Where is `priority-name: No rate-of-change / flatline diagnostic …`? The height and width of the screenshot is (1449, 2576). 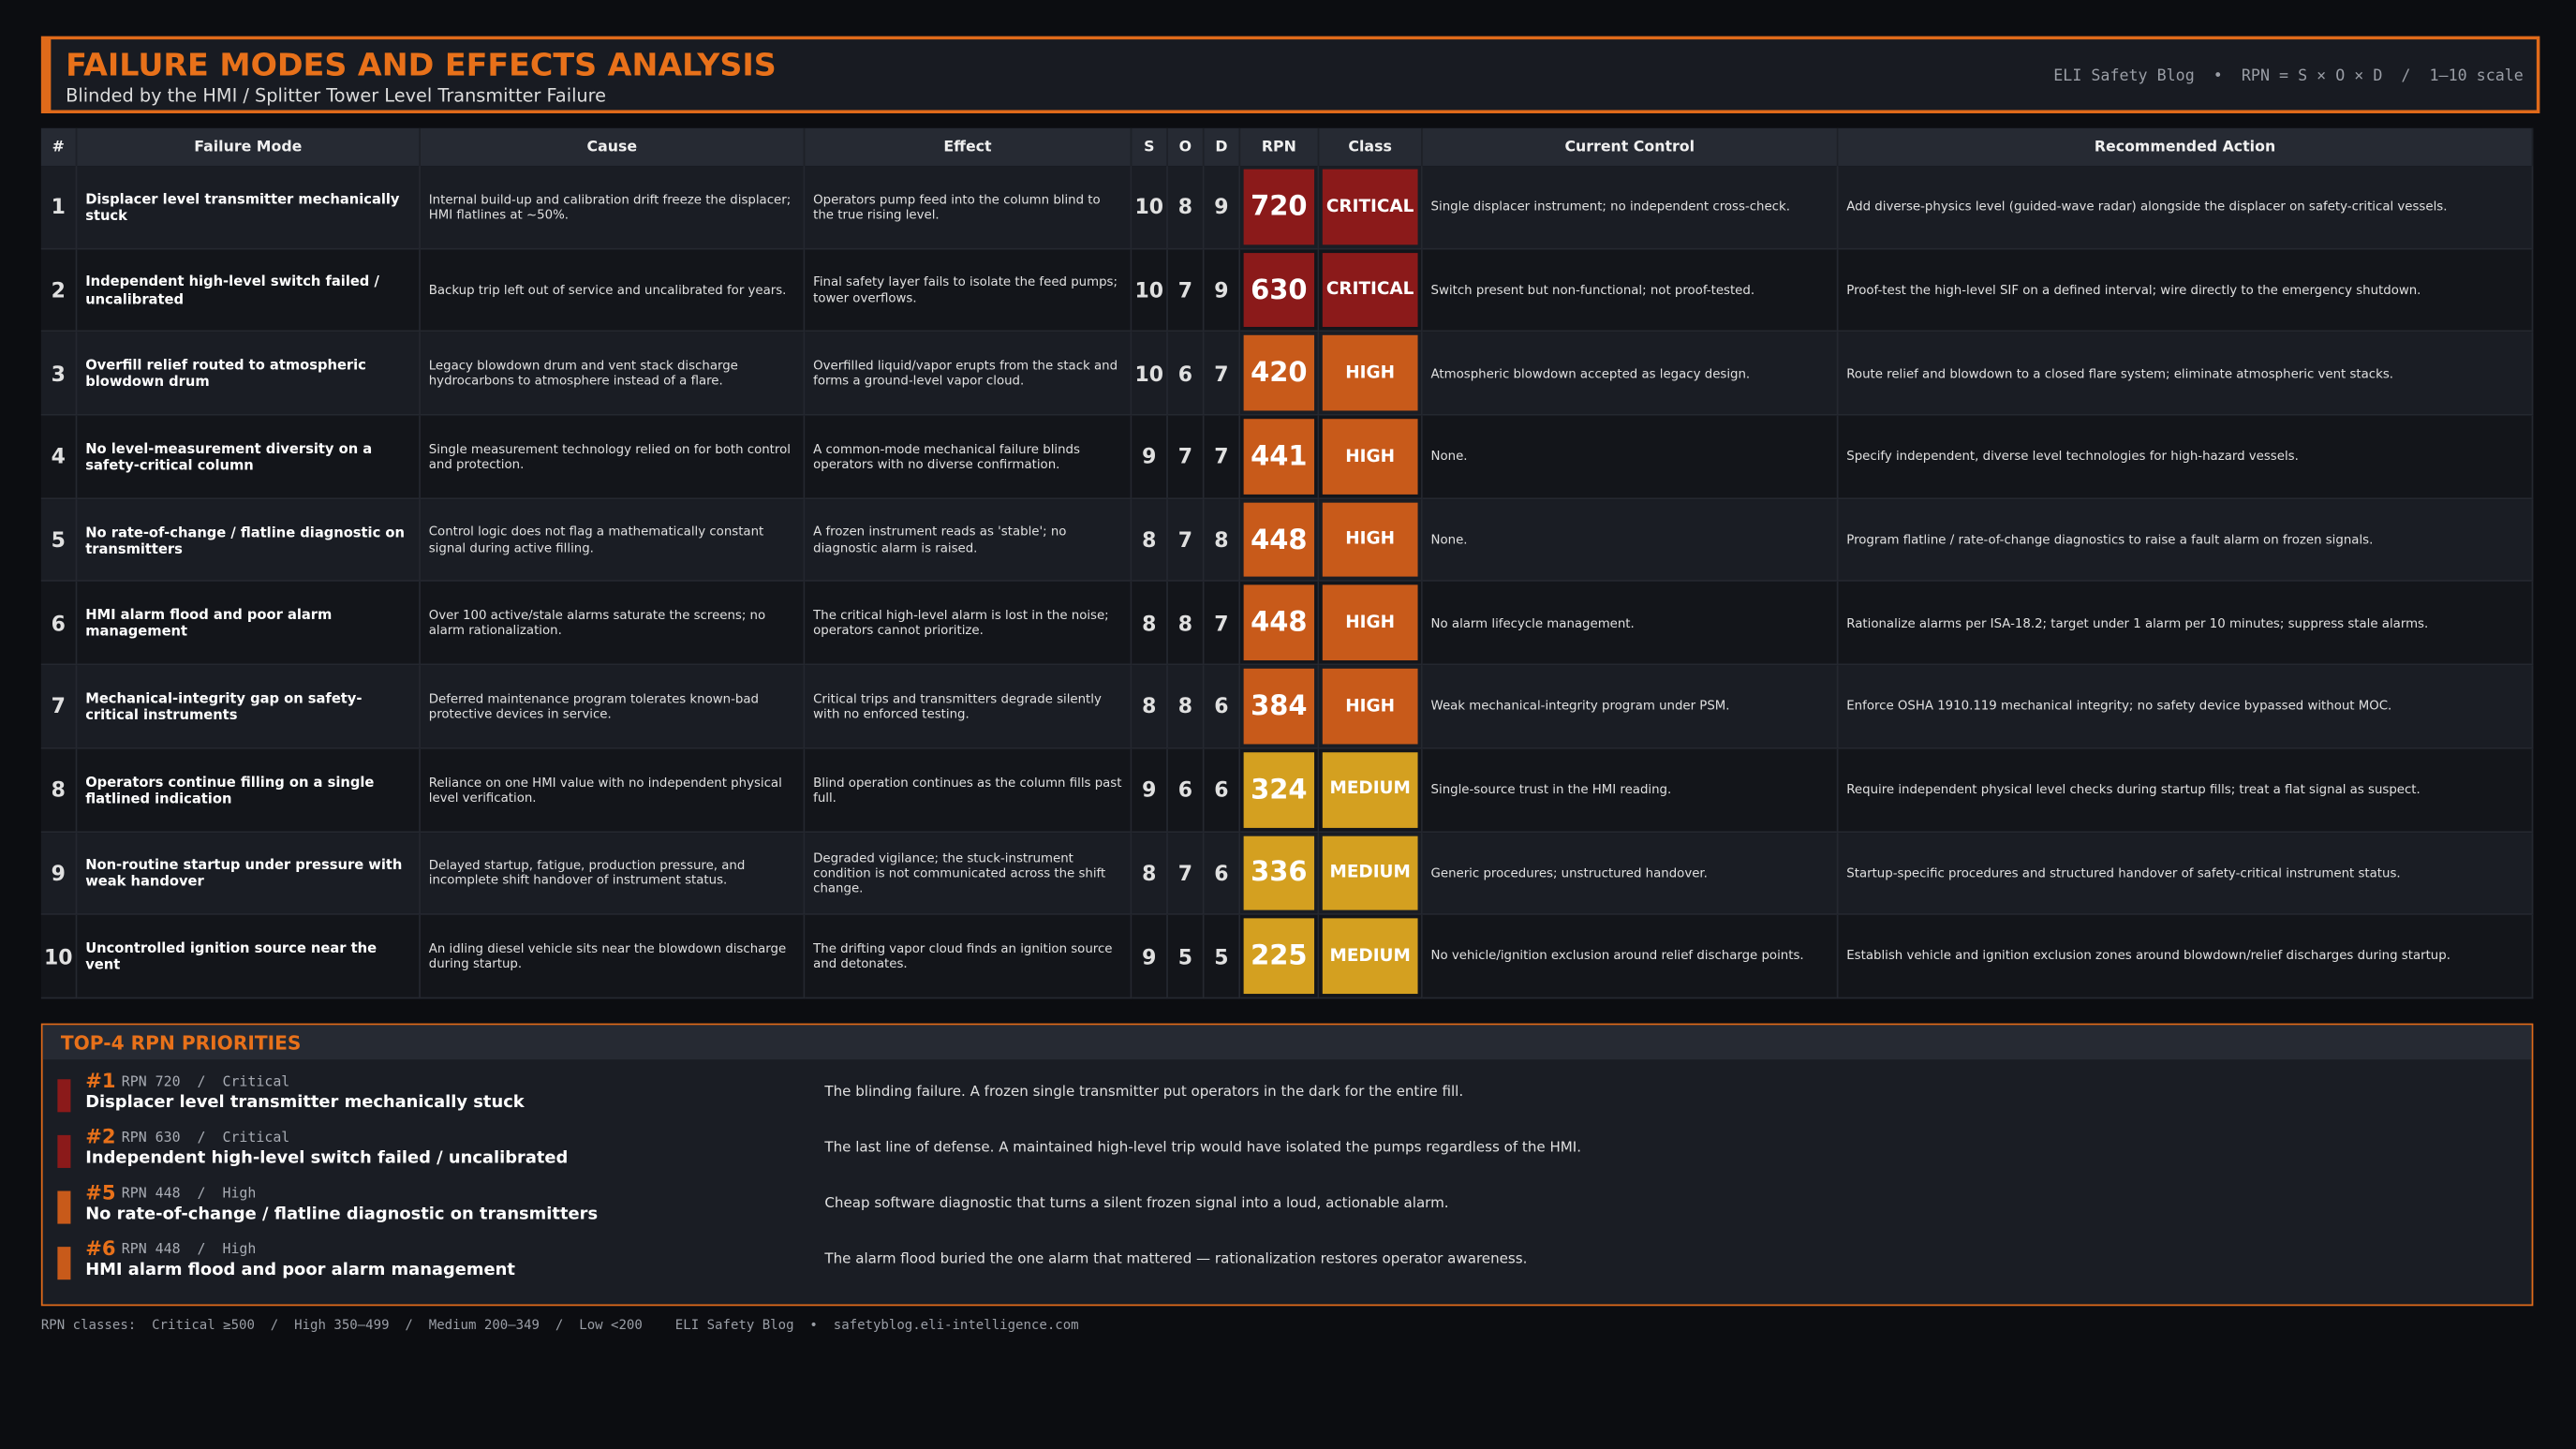
priority-name: No rate-of-change / flatline diagnostic … is located at coordinates (342, 1214).